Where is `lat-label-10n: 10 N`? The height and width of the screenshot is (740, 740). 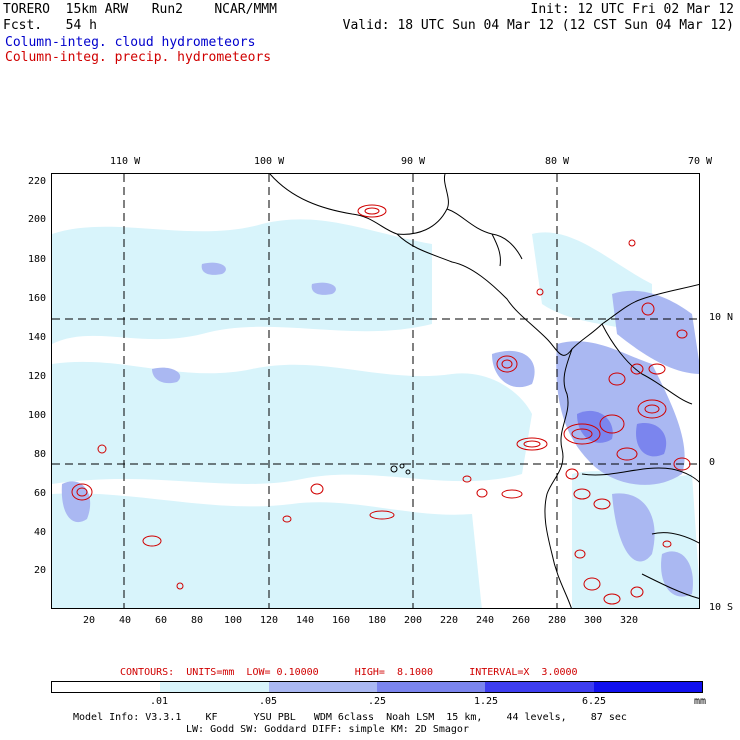
lat-label-10n: 10 N is located at coordinates (721, 317).